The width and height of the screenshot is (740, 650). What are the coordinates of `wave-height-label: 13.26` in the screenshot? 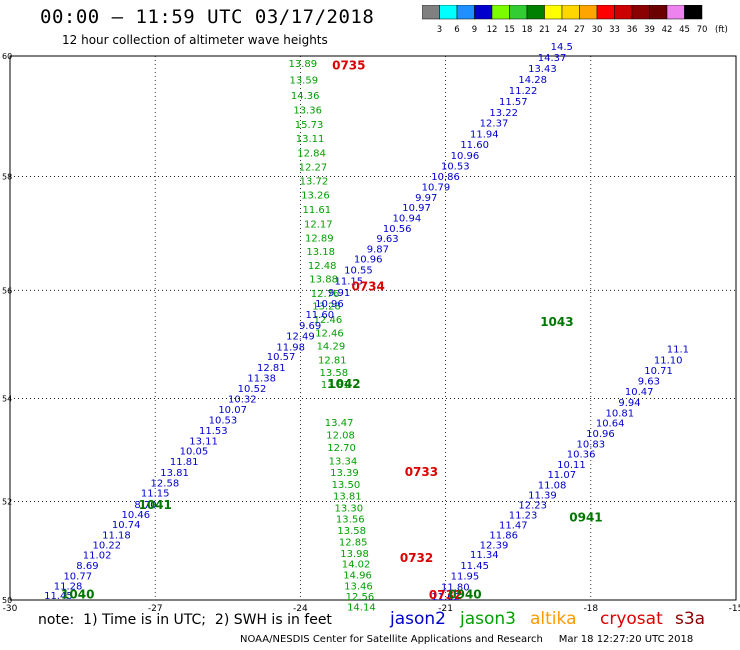 It's located at (315, 196).